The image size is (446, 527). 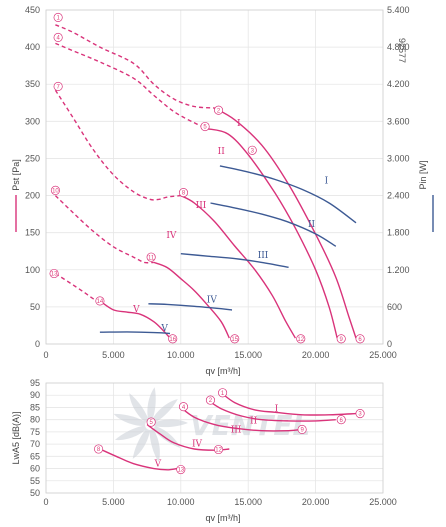 I want to click on x-tick-label: 5.000, so click(x=113, y=355).